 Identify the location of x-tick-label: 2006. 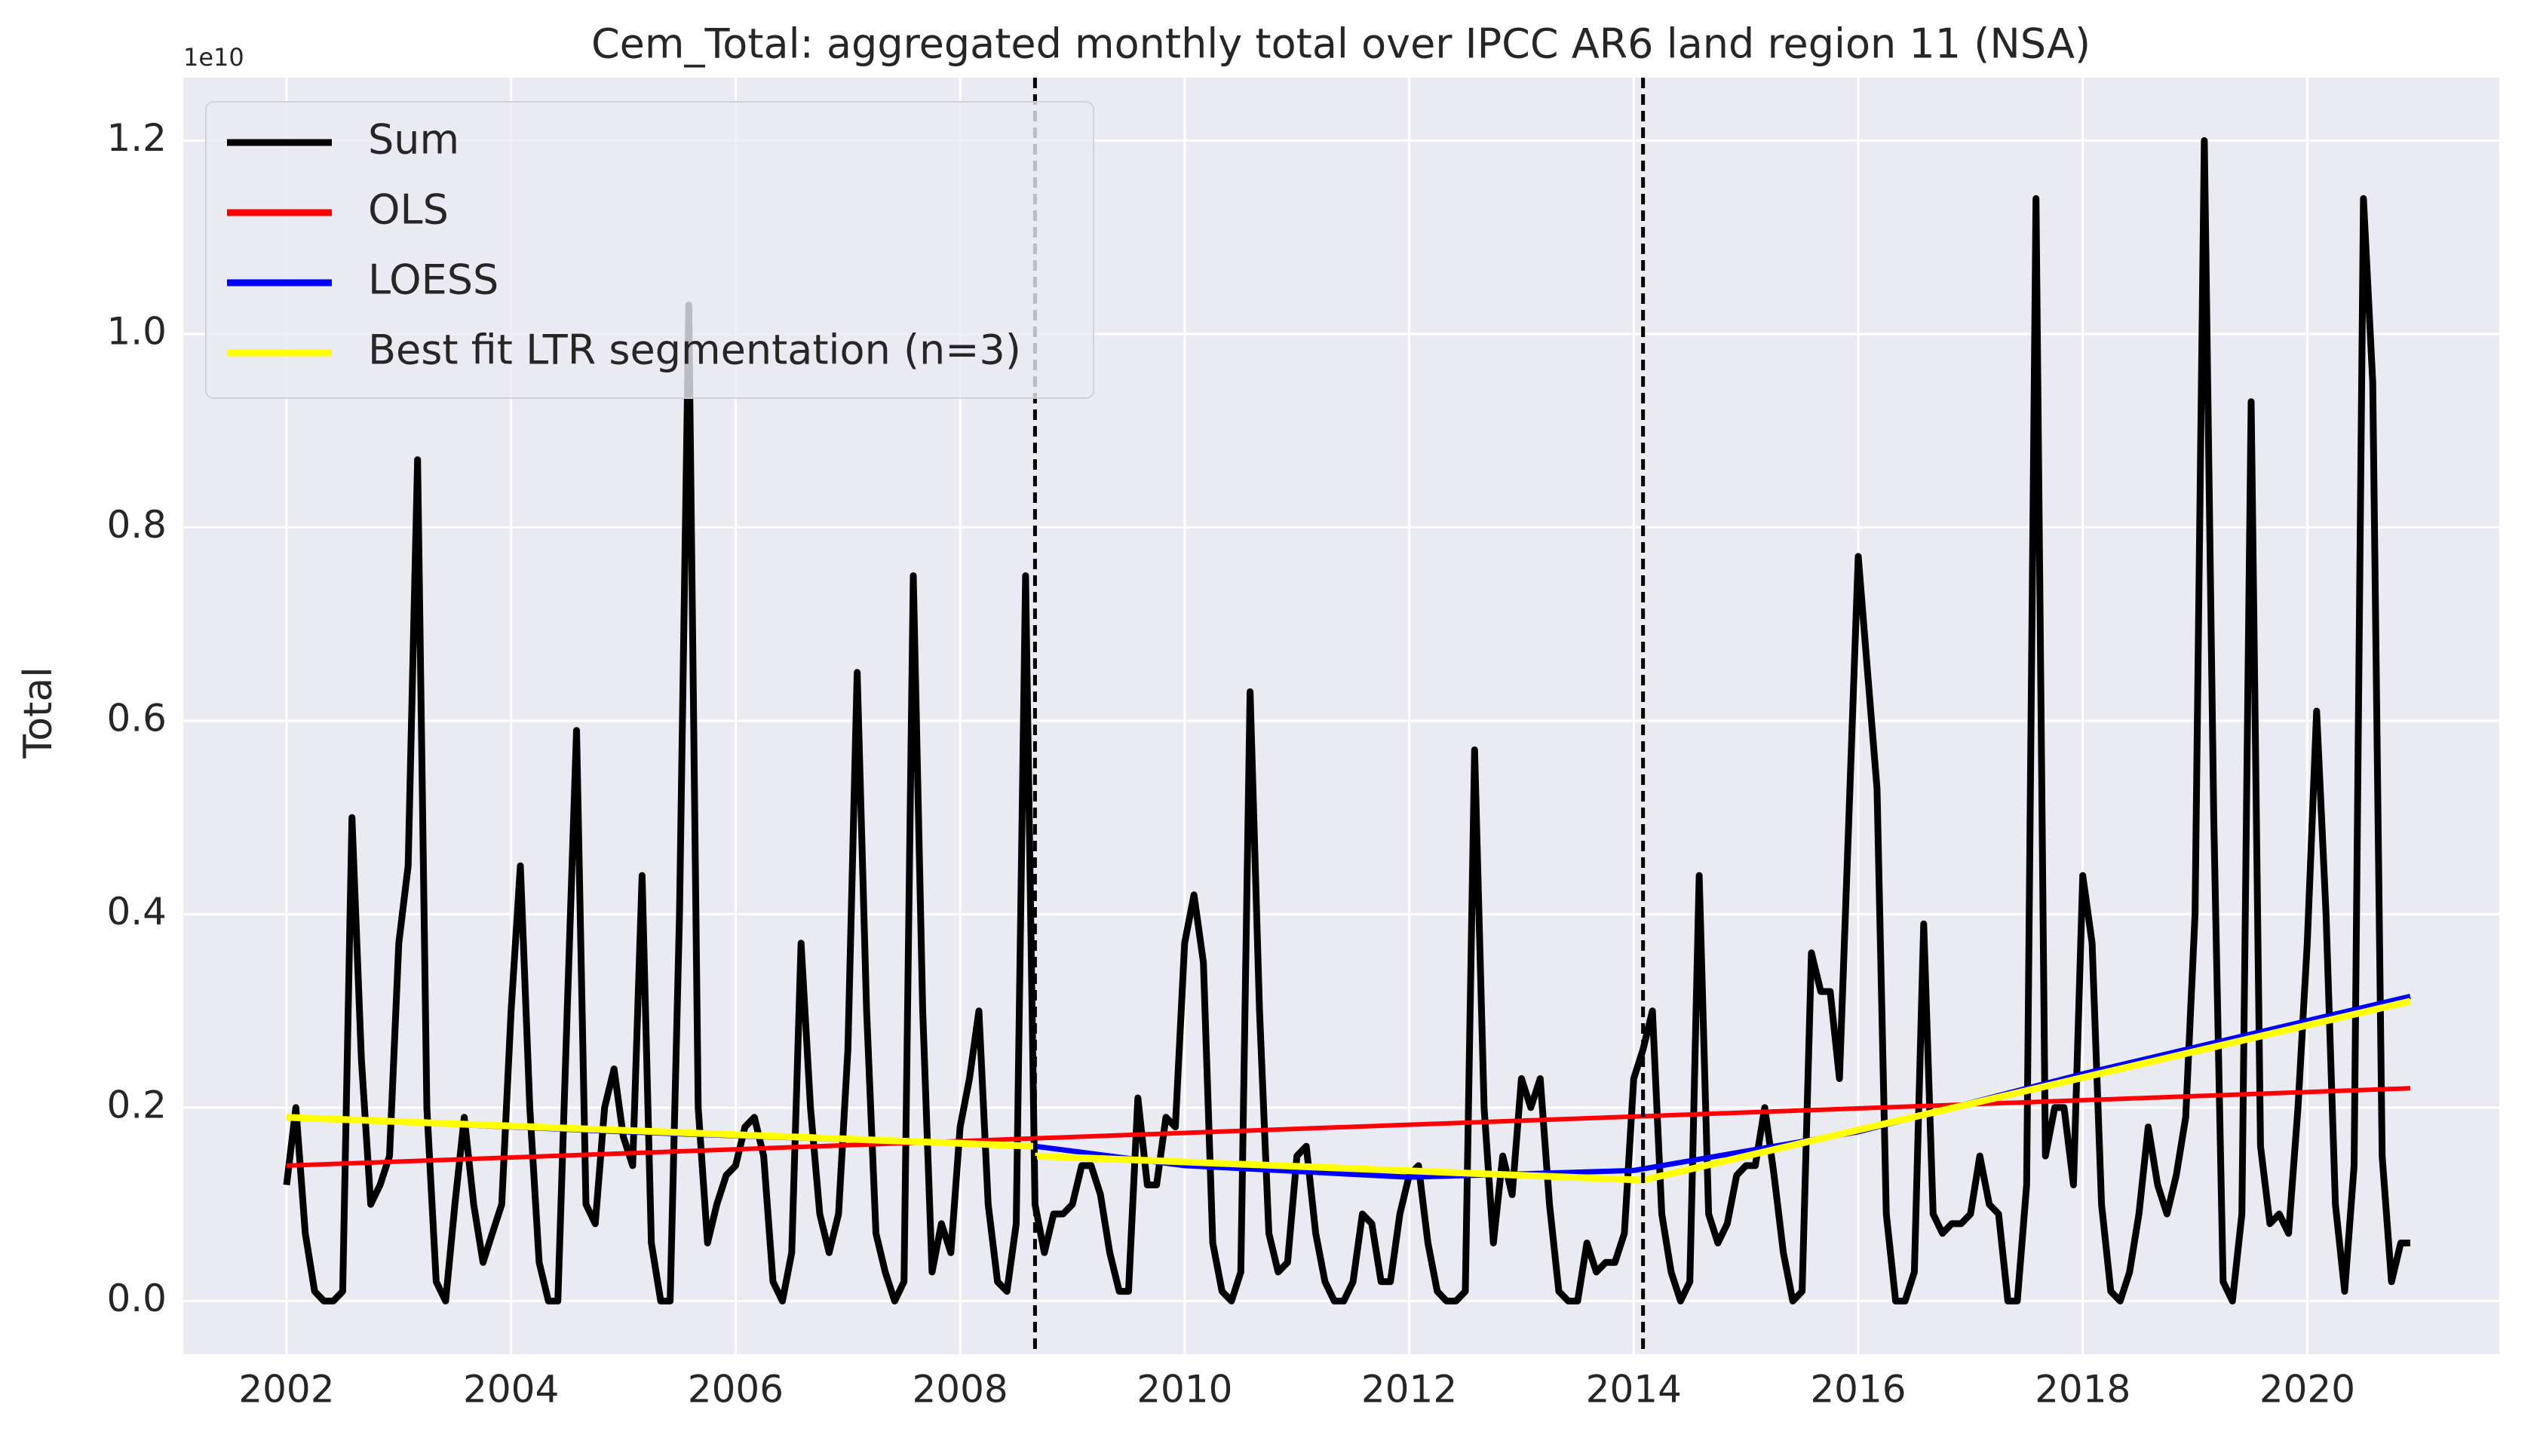
(736, 1390).